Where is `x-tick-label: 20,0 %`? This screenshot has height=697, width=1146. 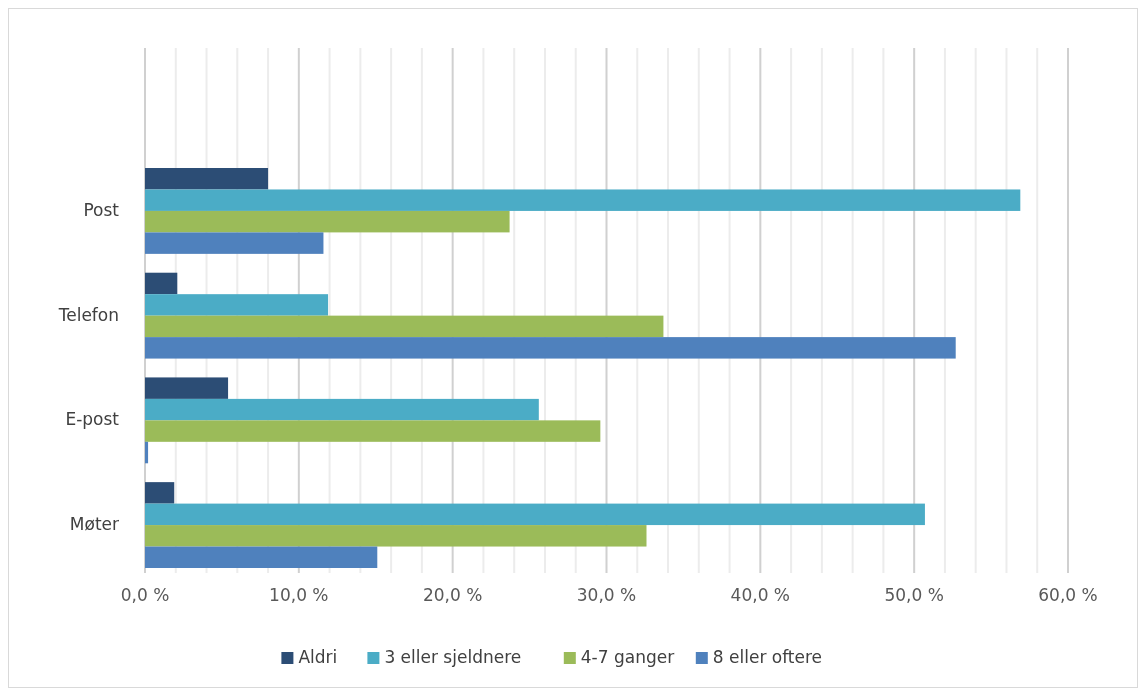
x-tick-label: 20,0 % is located at coordinates (452, 595).